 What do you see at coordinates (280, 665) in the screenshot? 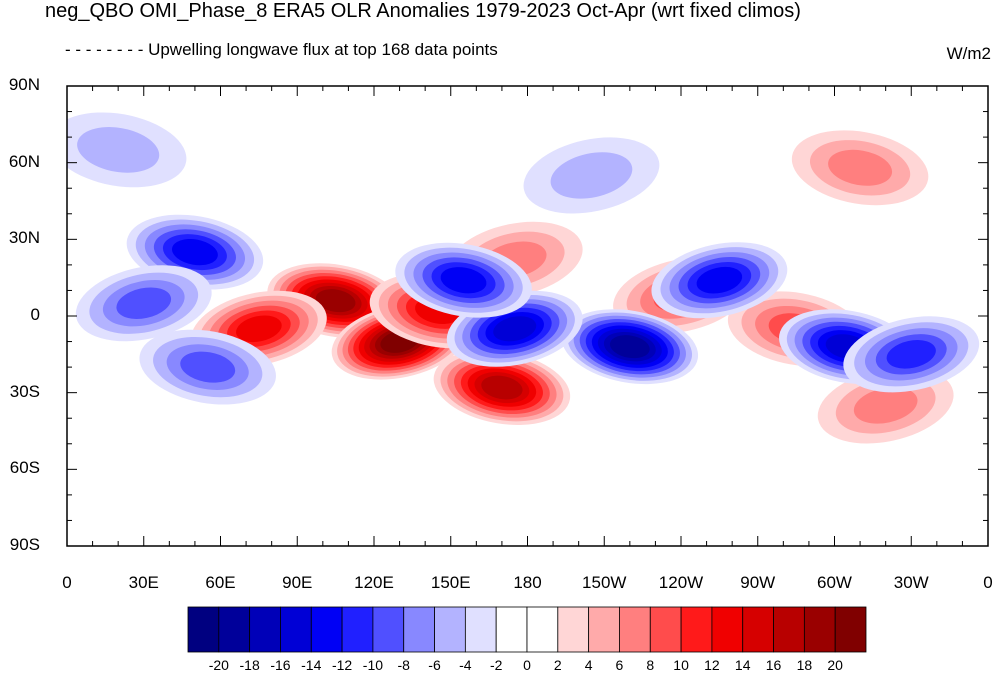
I see `colorbar-label: -16` at bounding box center [280, 665].